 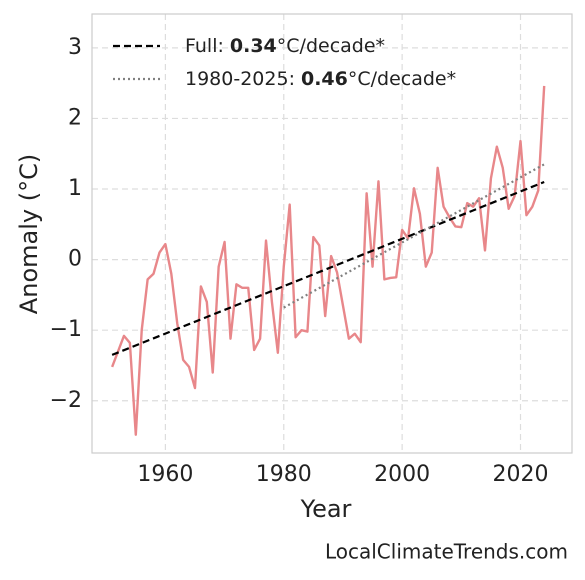 What do you see at coordinates (240, 79) in the screenshot?
I see `legend-name: 1980-2025:` at bounding box center [240, 79].